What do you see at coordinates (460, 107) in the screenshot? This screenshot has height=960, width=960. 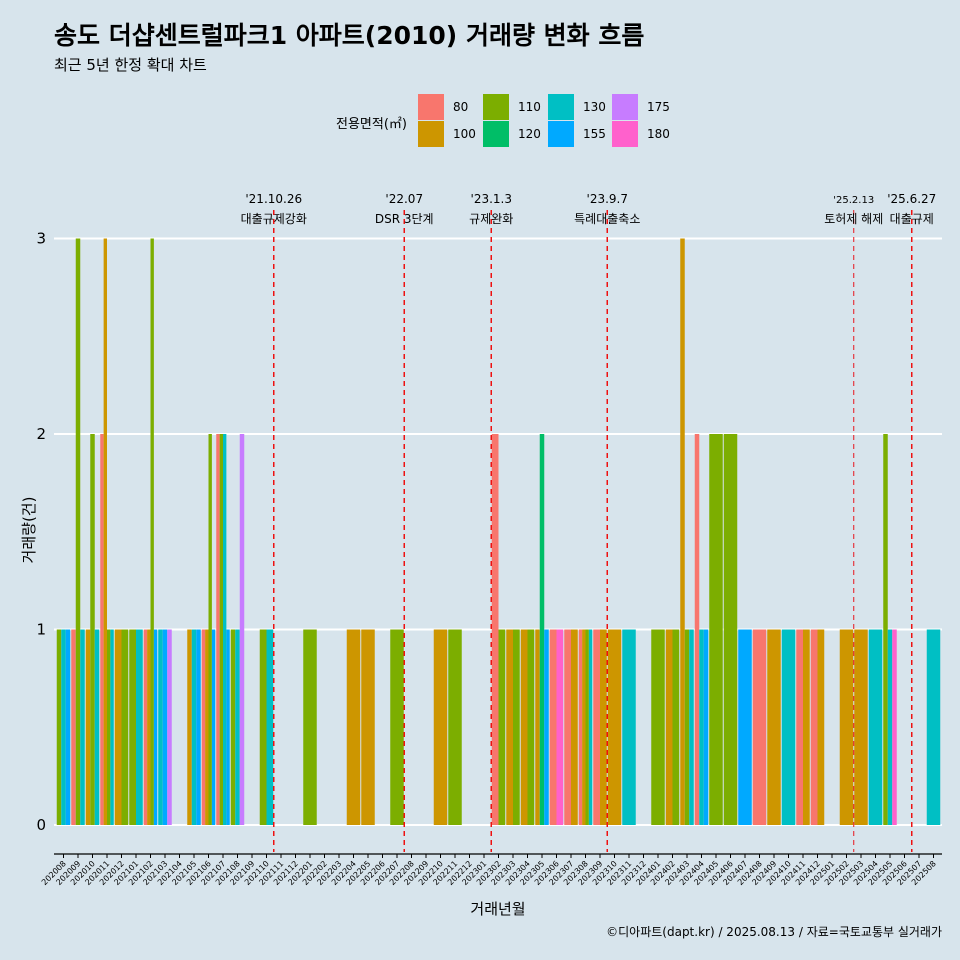 I see `legend-label-80: 80` at bounding box center [460, 107].